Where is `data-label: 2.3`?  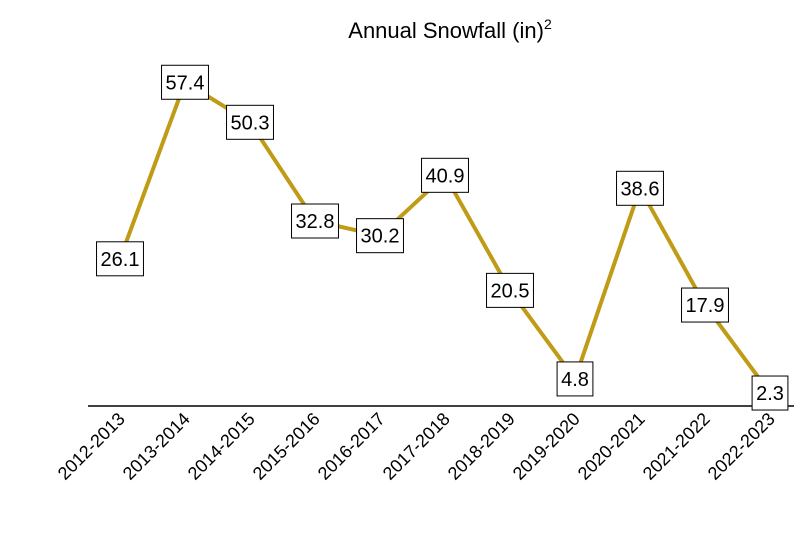 data-label: 2.3 is located at coordinates (770, 394).